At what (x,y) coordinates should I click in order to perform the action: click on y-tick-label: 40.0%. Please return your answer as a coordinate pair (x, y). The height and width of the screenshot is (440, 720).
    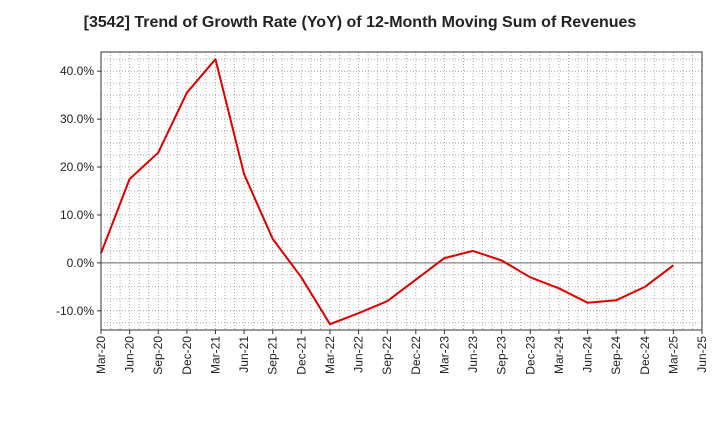
    Looking at the image, I should click on (77, 71).